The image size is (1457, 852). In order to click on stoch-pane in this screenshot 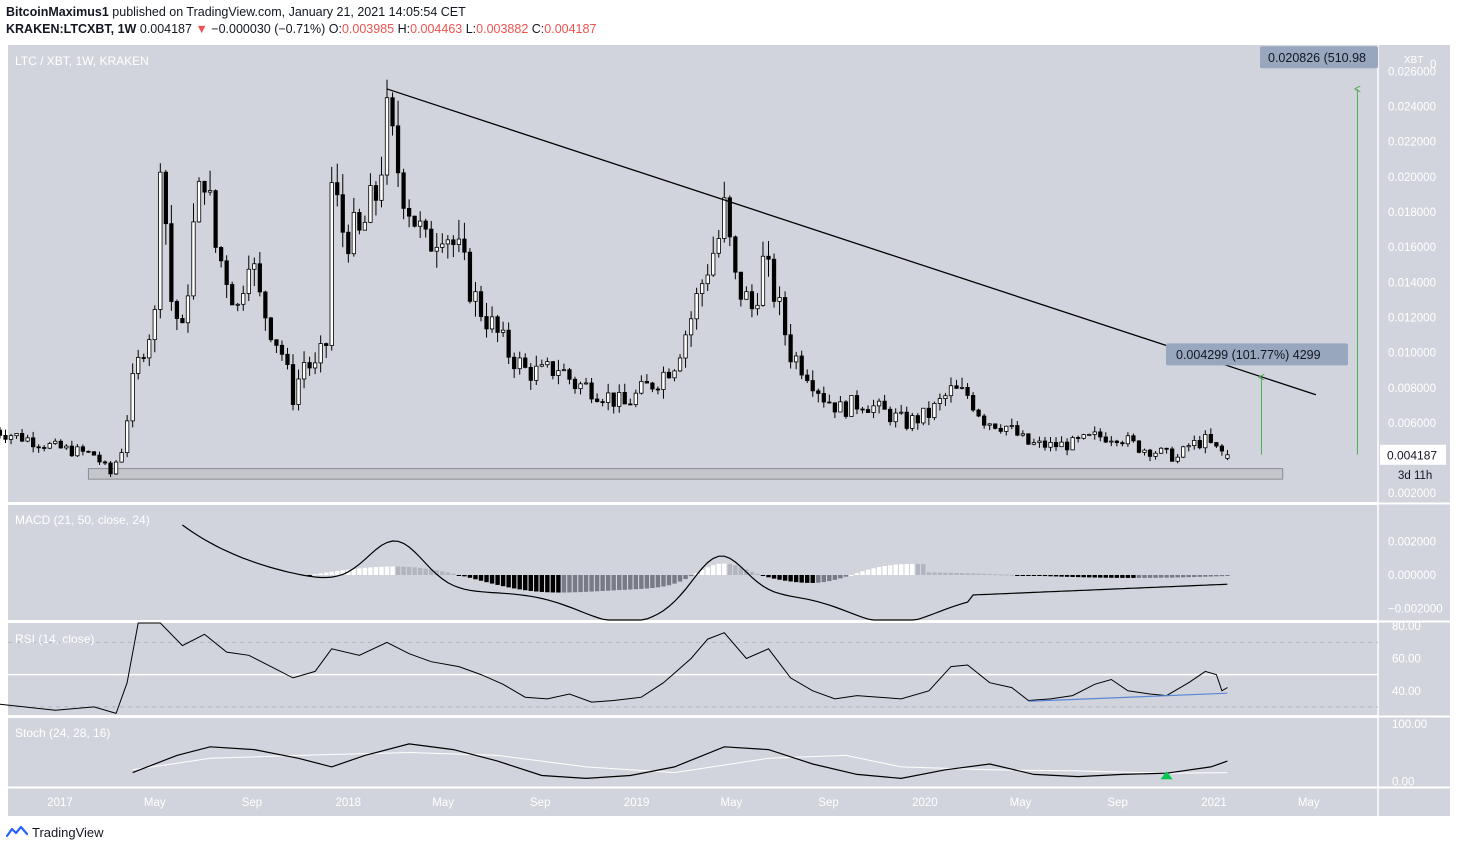, I will do `click(693, 752)`.